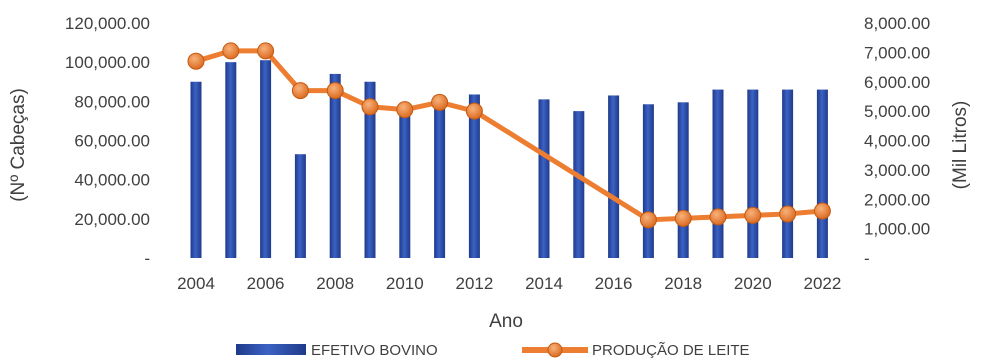  I want to click on bar-2020, so click(753, 173).